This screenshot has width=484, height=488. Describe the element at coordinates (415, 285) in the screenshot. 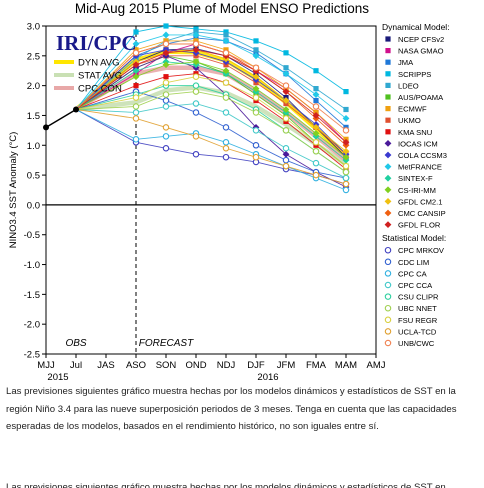

I see `legend-label: CPC CCA` at that location.